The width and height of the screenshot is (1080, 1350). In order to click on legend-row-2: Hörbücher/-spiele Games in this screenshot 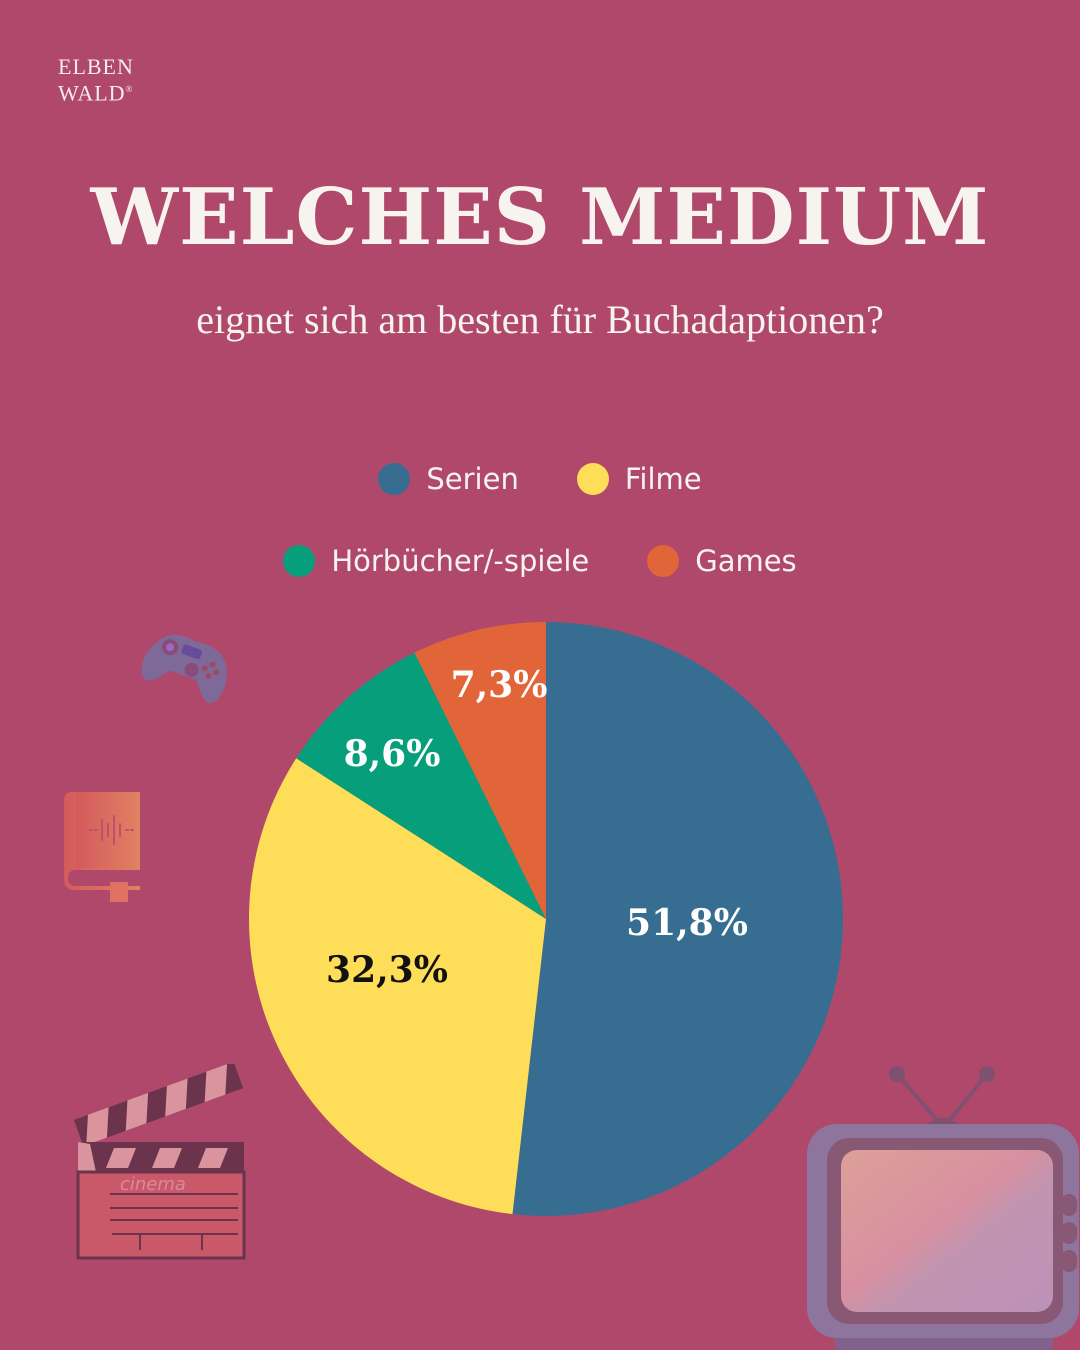, I will do `click(540, 561)`.